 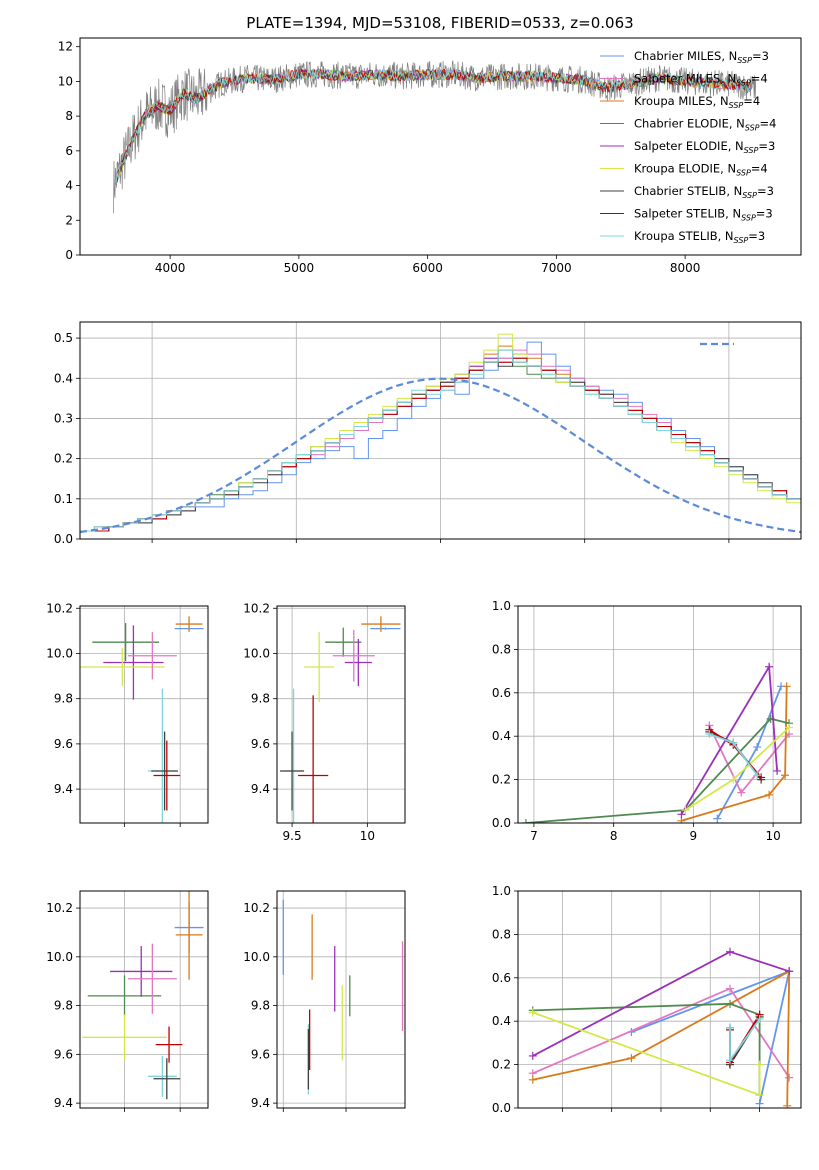 I want to click on legend-label: Salpeter STELIB, N, so click(x=687, y=214).